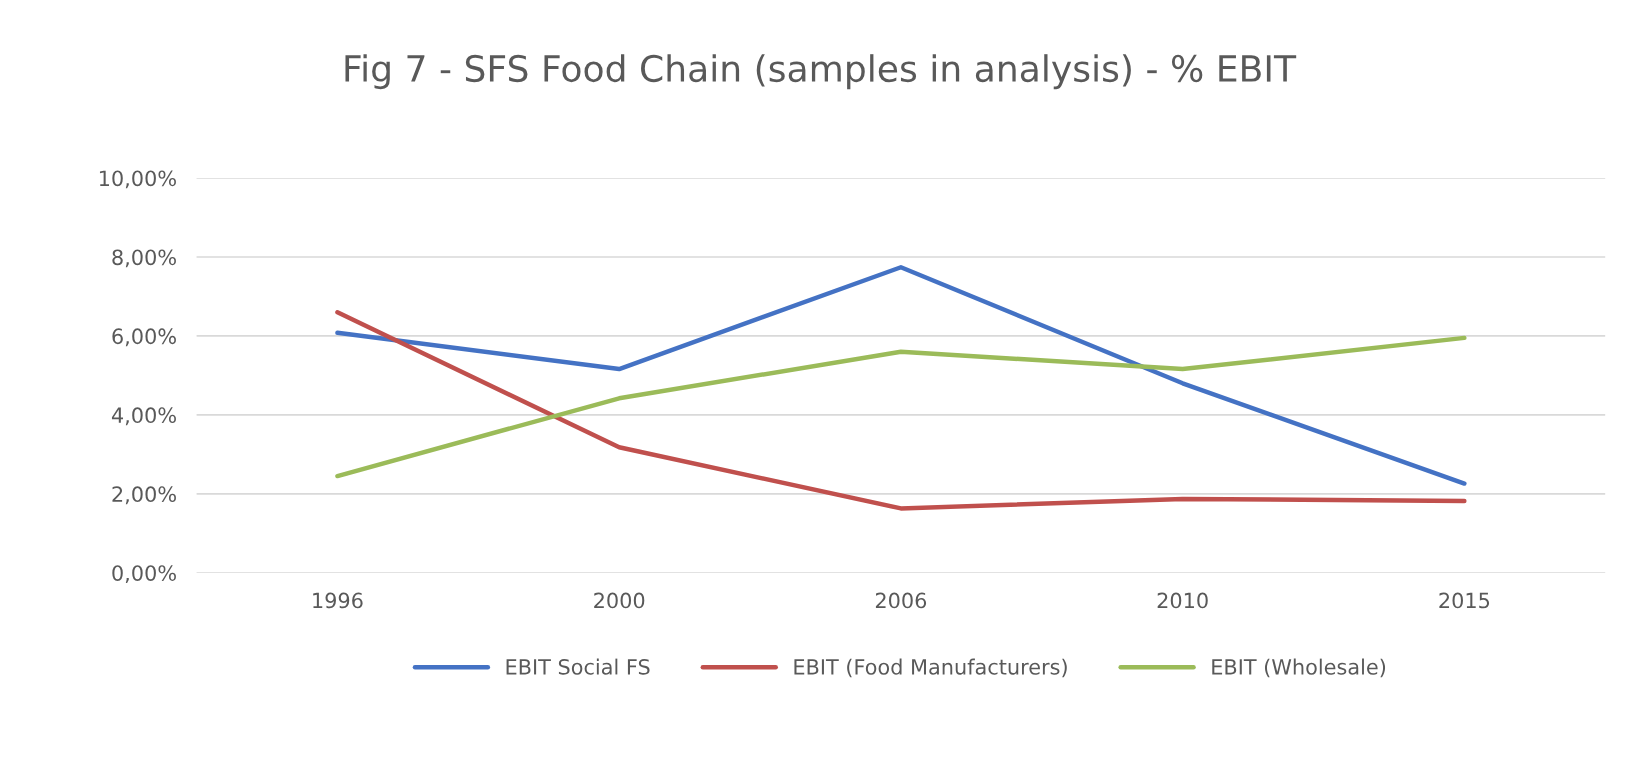  I want to click on legend-label: EBIT (Food Manufacturers), so click(930, 668).